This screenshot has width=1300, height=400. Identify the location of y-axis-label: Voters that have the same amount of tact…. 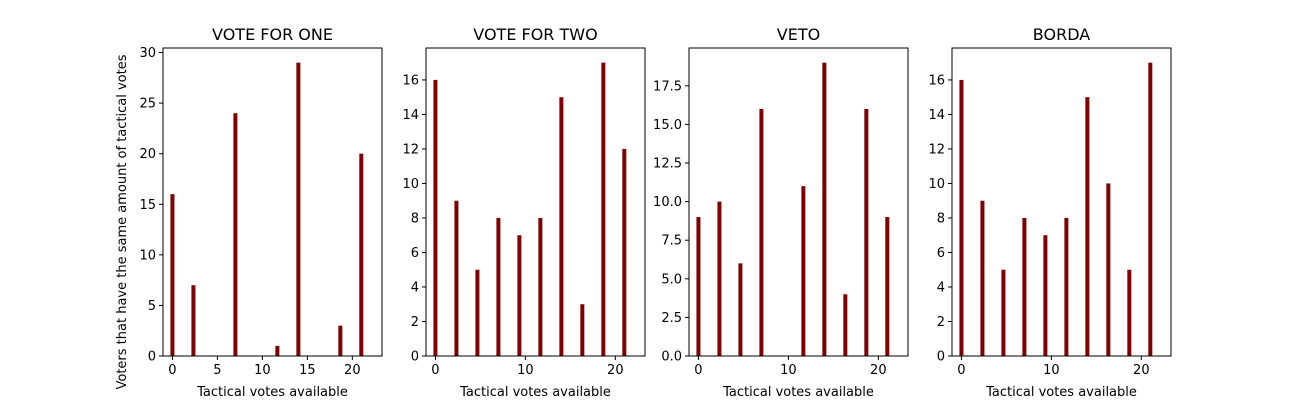
(122, 221).